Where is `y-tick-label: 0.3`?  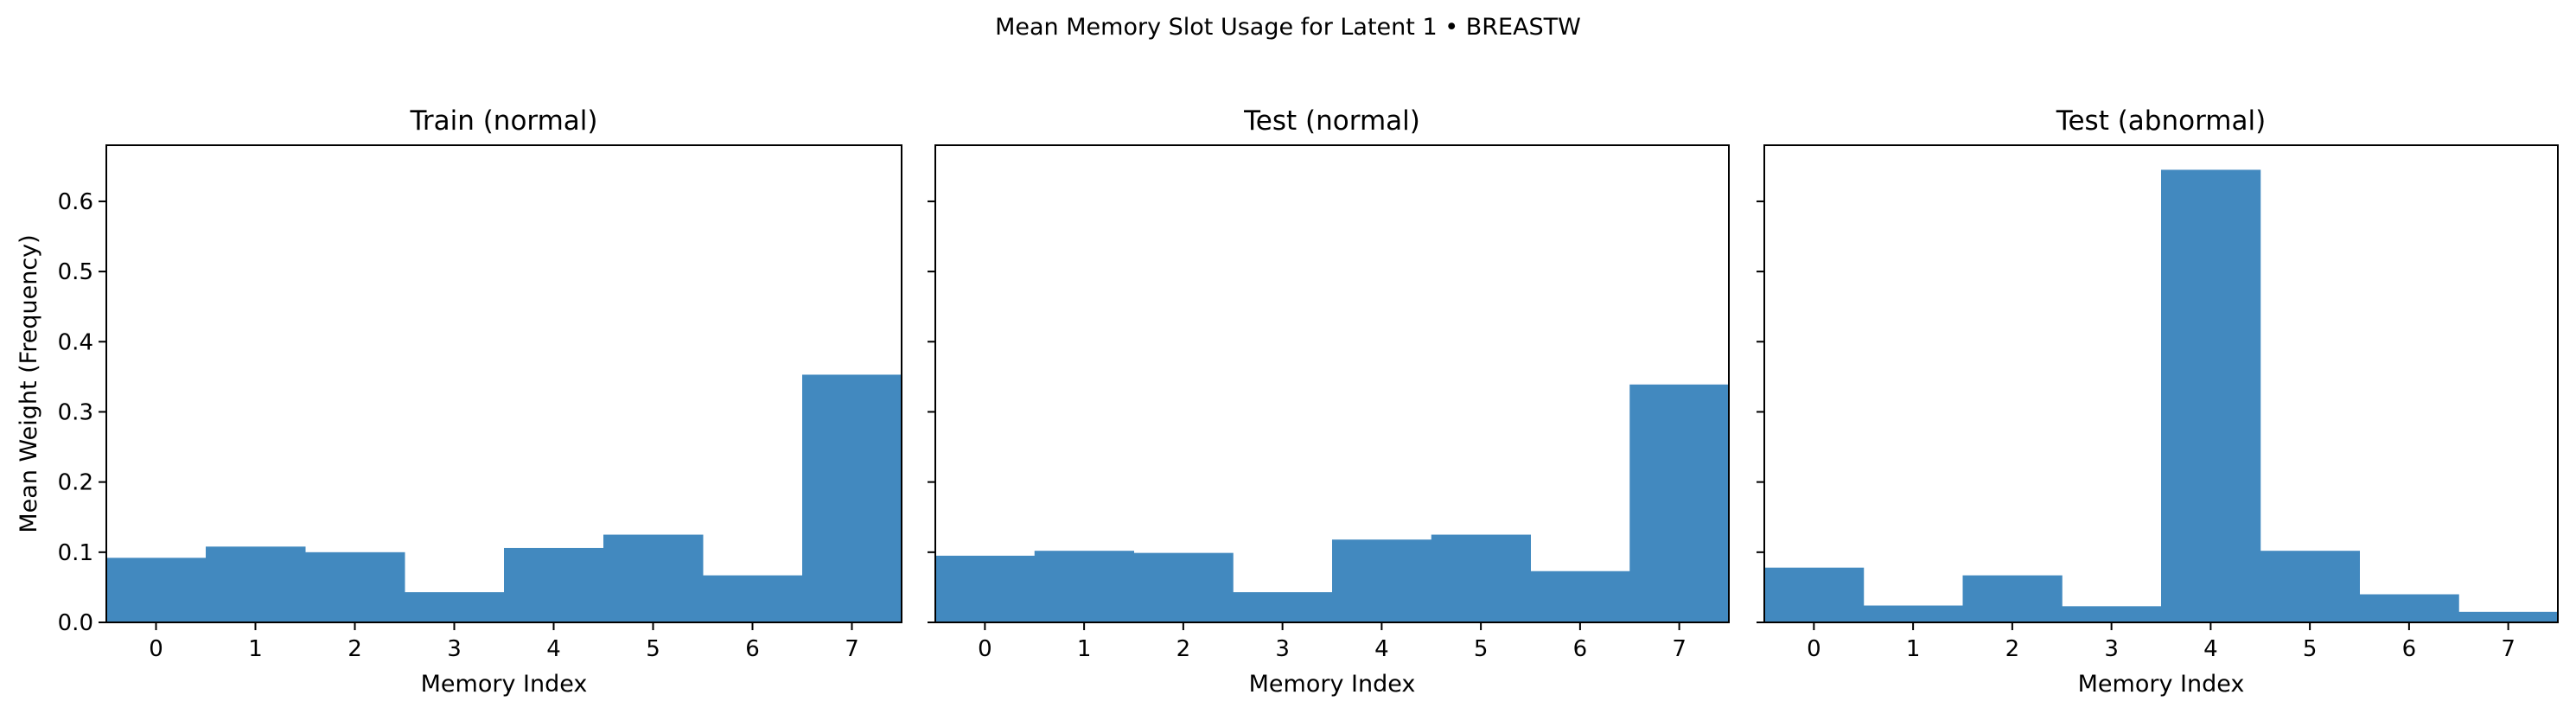
y-tick-label: 0.3 is located at coordinates (75, 412).